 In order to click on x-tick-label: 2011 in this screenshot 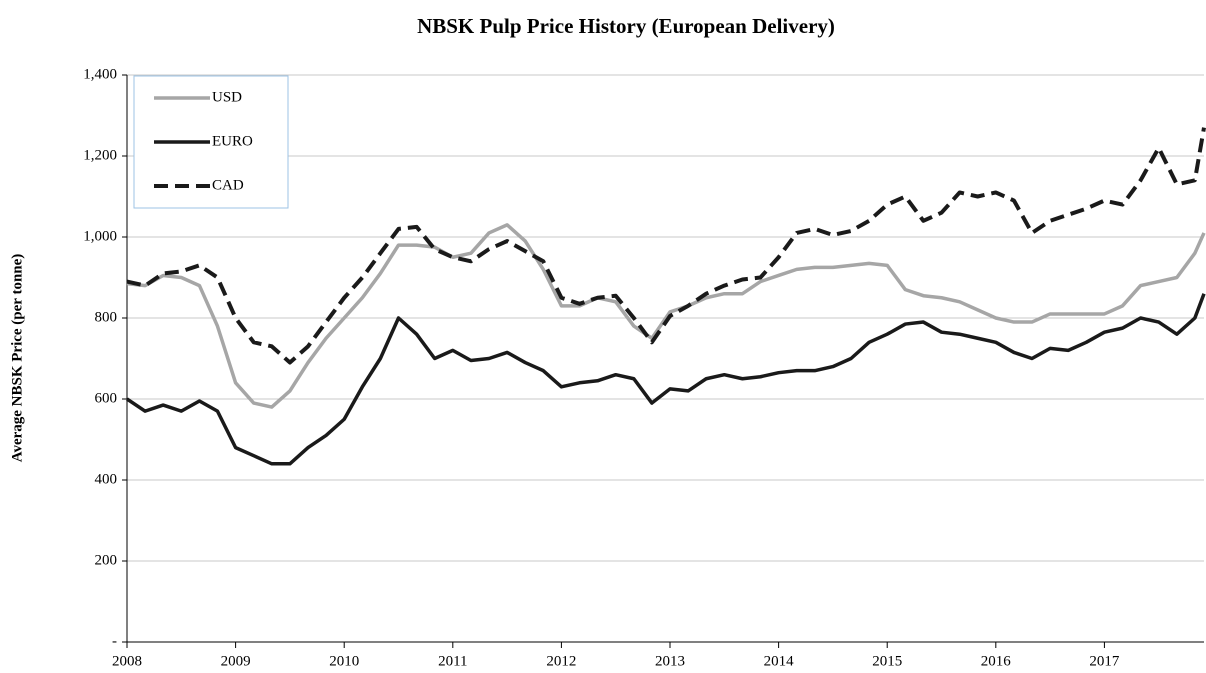, I will do `click(452, 661)`.